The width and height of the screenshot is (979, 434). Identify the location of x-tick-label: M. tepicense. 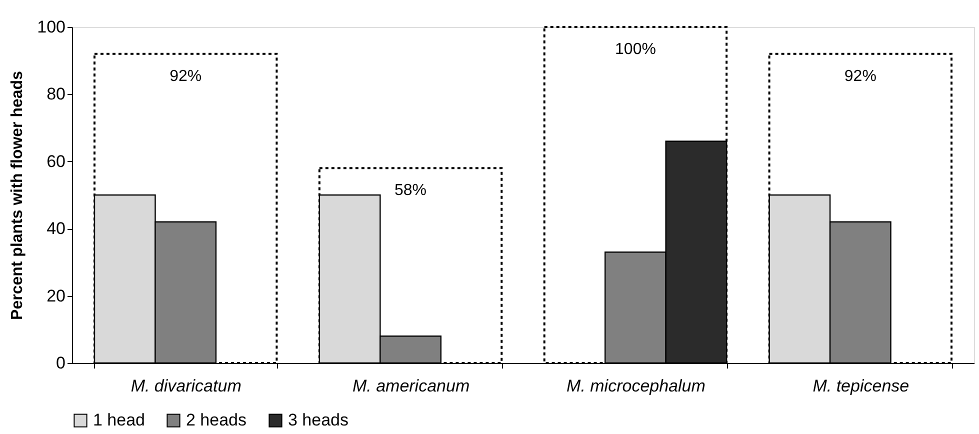
(861, 386).